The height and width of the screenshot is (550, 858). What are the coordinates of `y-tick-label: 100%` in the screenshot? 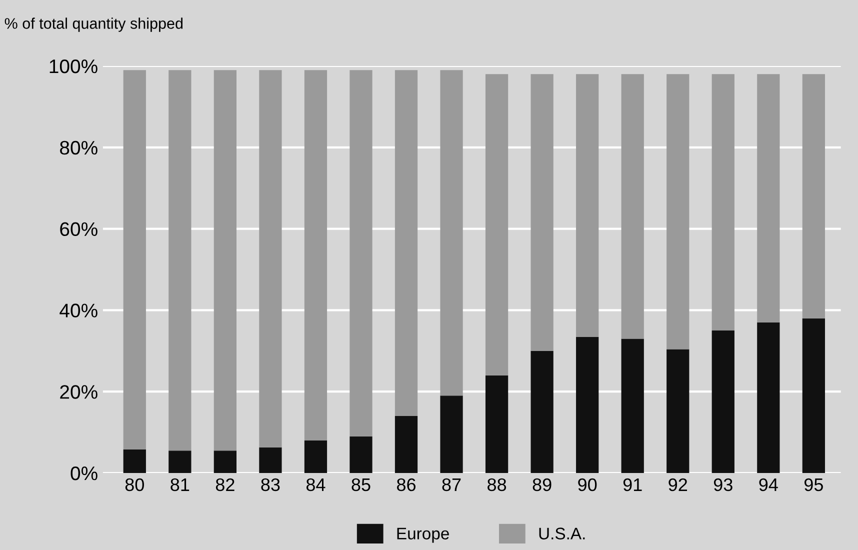 It's located at (74, 66).